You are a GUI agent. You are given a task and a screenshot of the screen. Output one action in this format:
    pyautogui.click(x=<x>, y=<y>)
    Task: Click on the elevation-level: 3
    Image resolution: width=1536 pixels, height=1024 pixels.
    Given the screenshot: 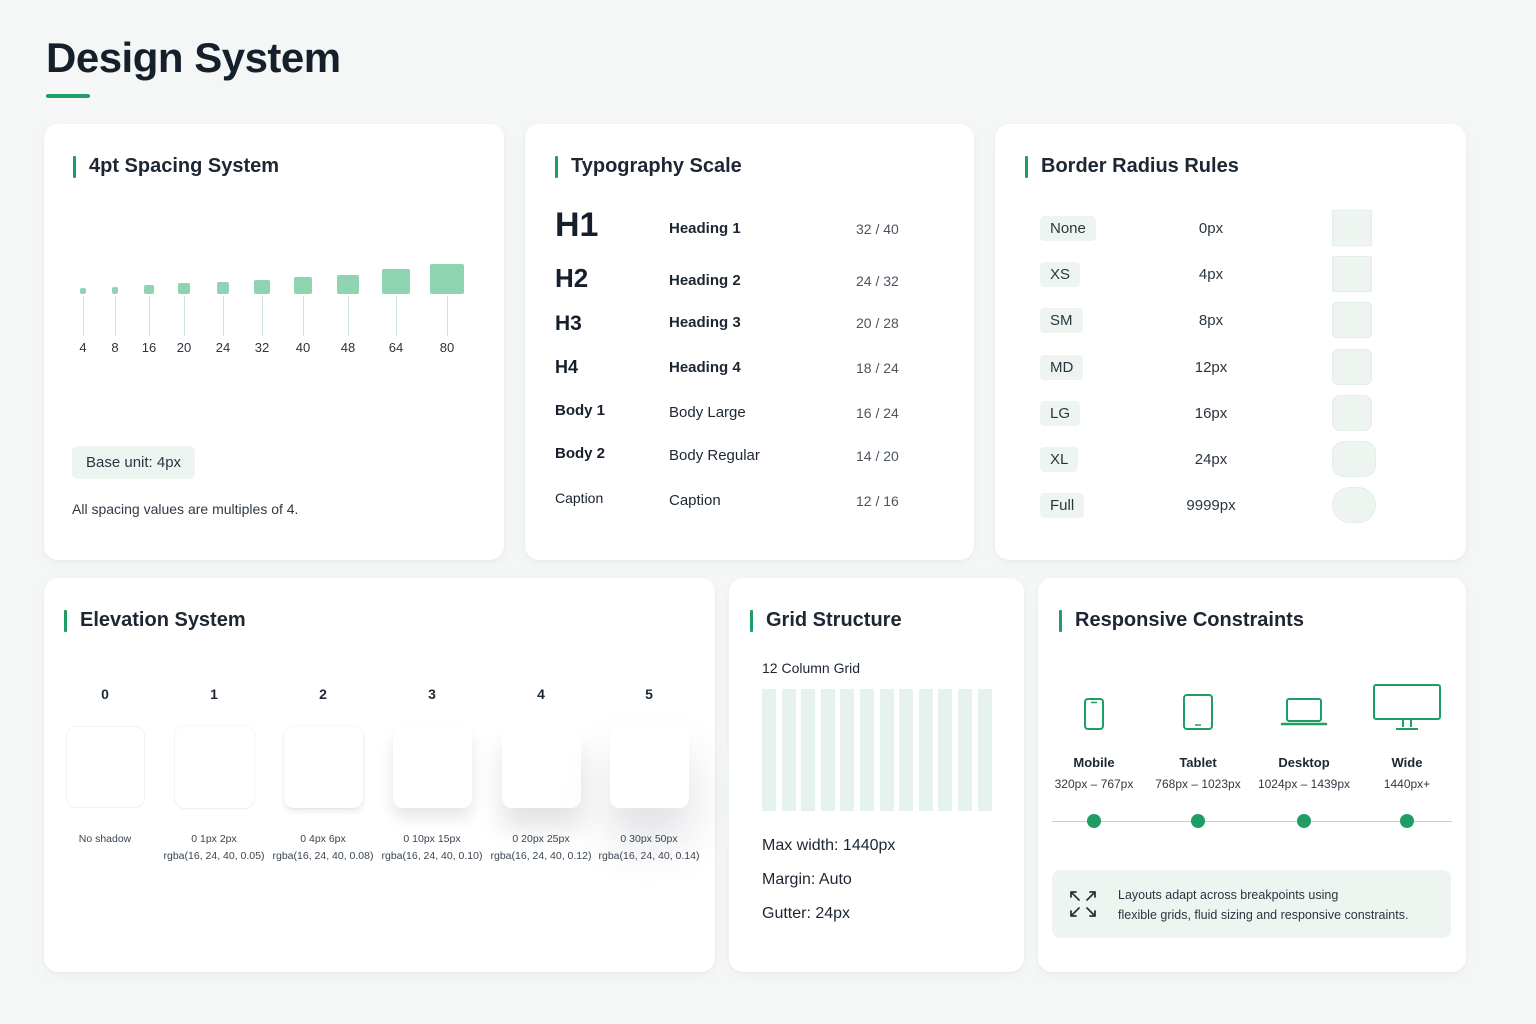 What is the action you would take?
    pyautogui.click(x=432, y=694)
    